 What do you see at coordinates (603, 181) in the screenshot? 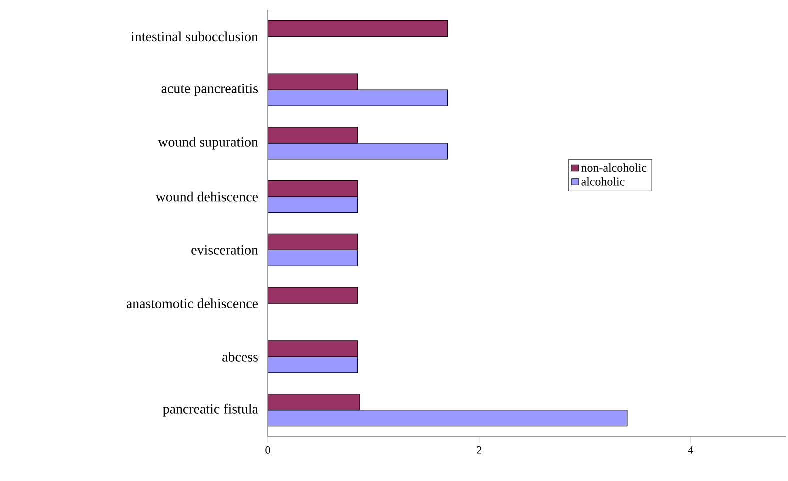
I see `legend-label: alcoholic` at bounding box center [603, 181].